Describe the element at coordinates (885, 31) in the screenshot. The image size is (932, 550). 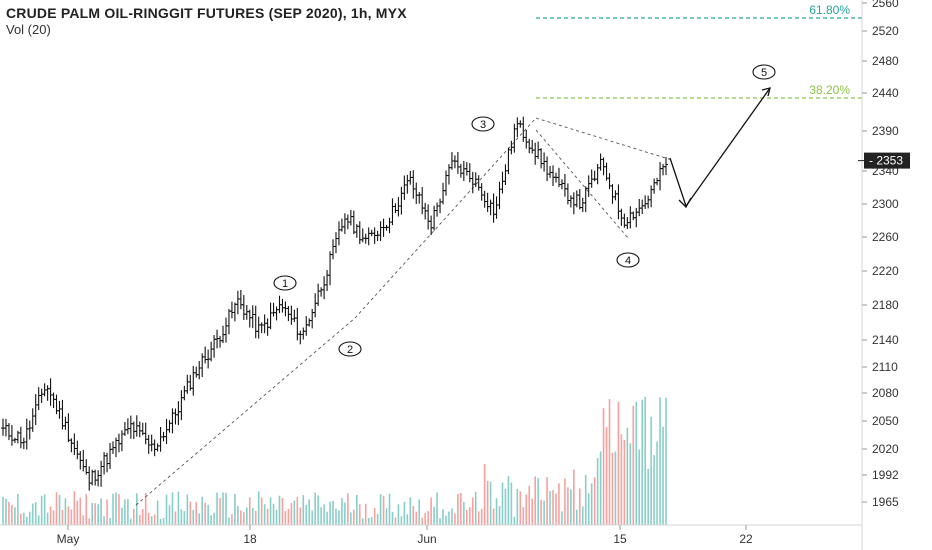
I see `price-tick-label: 2520` at that location.